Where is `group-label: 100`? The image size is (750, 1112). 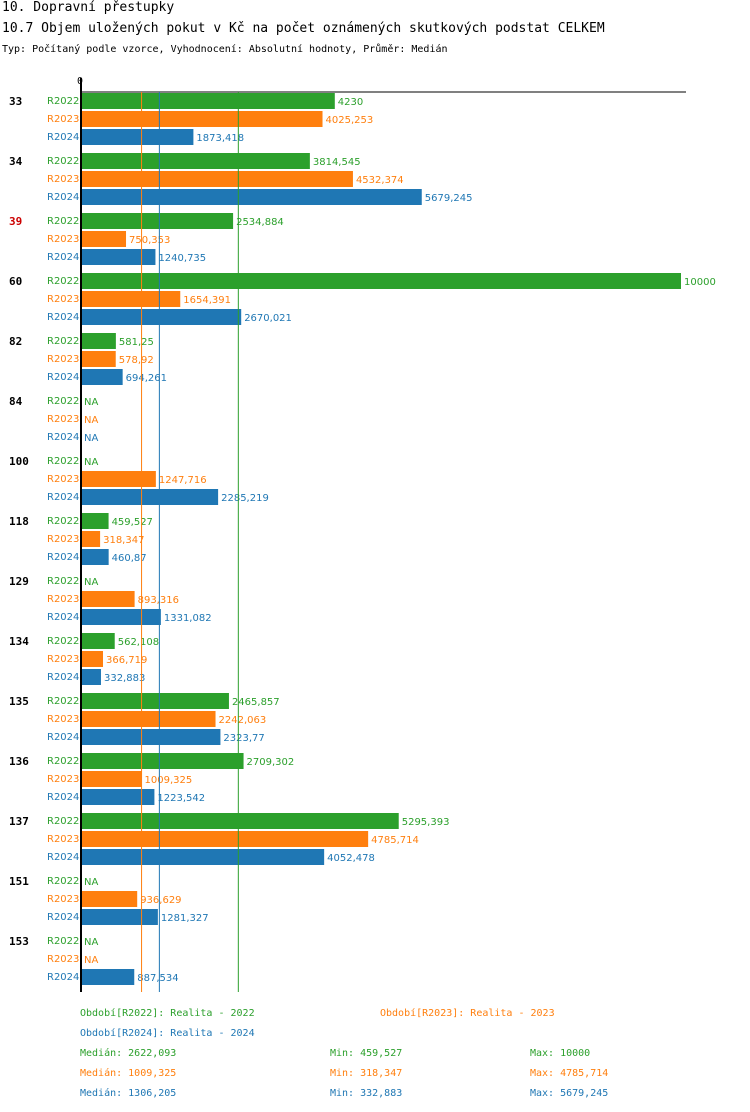 group-label: 100 is located at coordinates (19, 461).